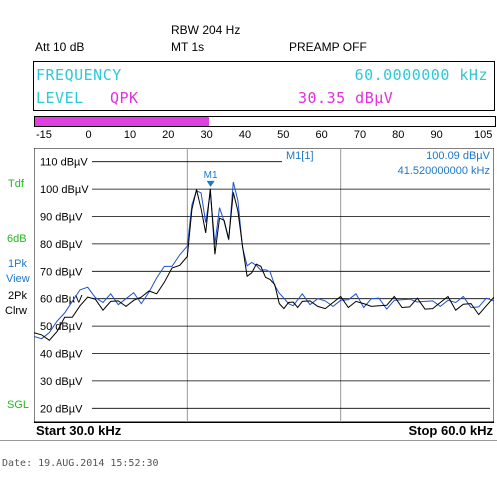 The height and width of the screenshot is (485, 497). What do you see at coordinates (79, 430) in the screenshot?
I see `start-frequency: Start 30.0 kHz` at bounding box center [79, 430].